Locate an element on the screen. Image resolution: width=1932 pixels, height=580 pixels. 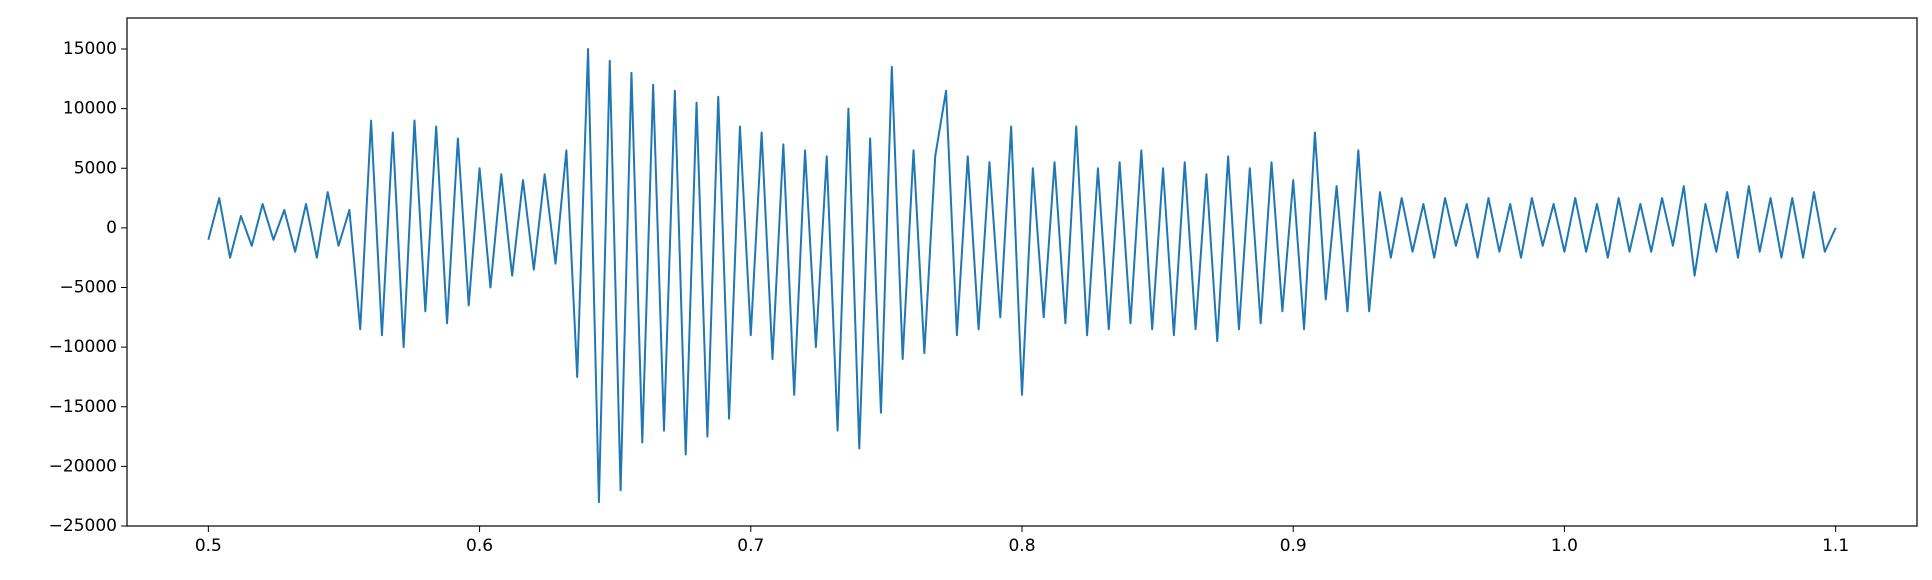
x-tick-label: 1.0 is located at coordinates (1564, 546).